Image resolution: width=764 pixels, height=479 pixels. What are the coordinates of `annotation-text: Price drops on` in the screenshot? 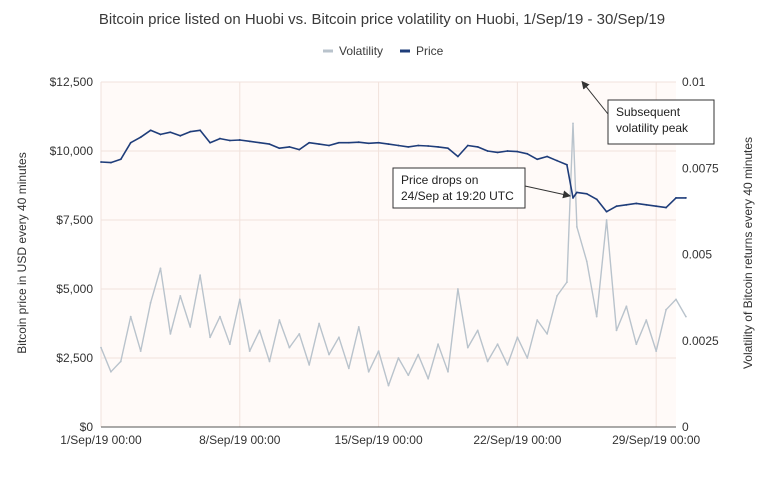 It's located at (439, 180).